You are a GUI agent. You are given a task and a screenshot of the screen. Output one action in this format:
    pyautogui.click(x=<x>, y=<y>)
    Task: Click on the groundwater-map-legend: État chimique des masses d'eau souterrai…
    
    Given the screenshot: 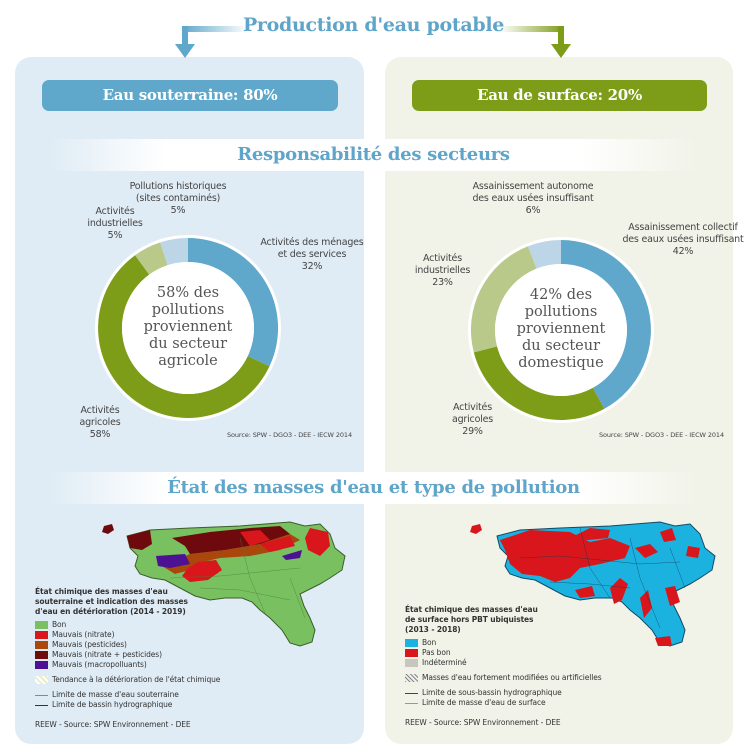 What is the action you would take?
    pyautogui.click(x=135, y=658)
    